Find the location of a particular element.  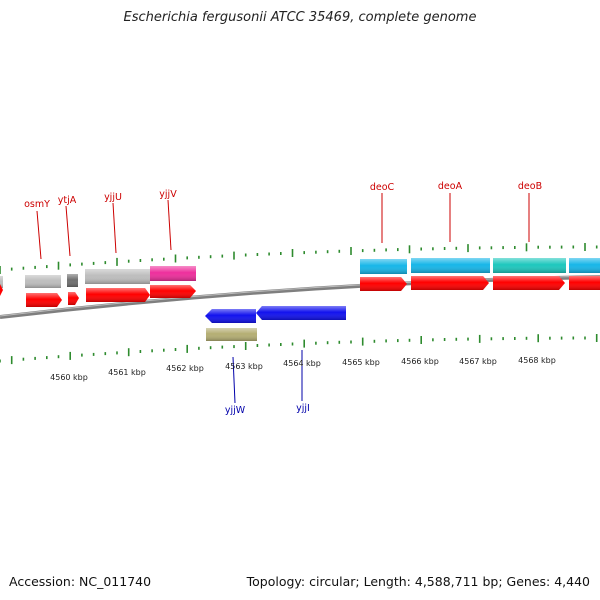

gene-label-yjjv: yjjV is located at coordinates (168, 194).